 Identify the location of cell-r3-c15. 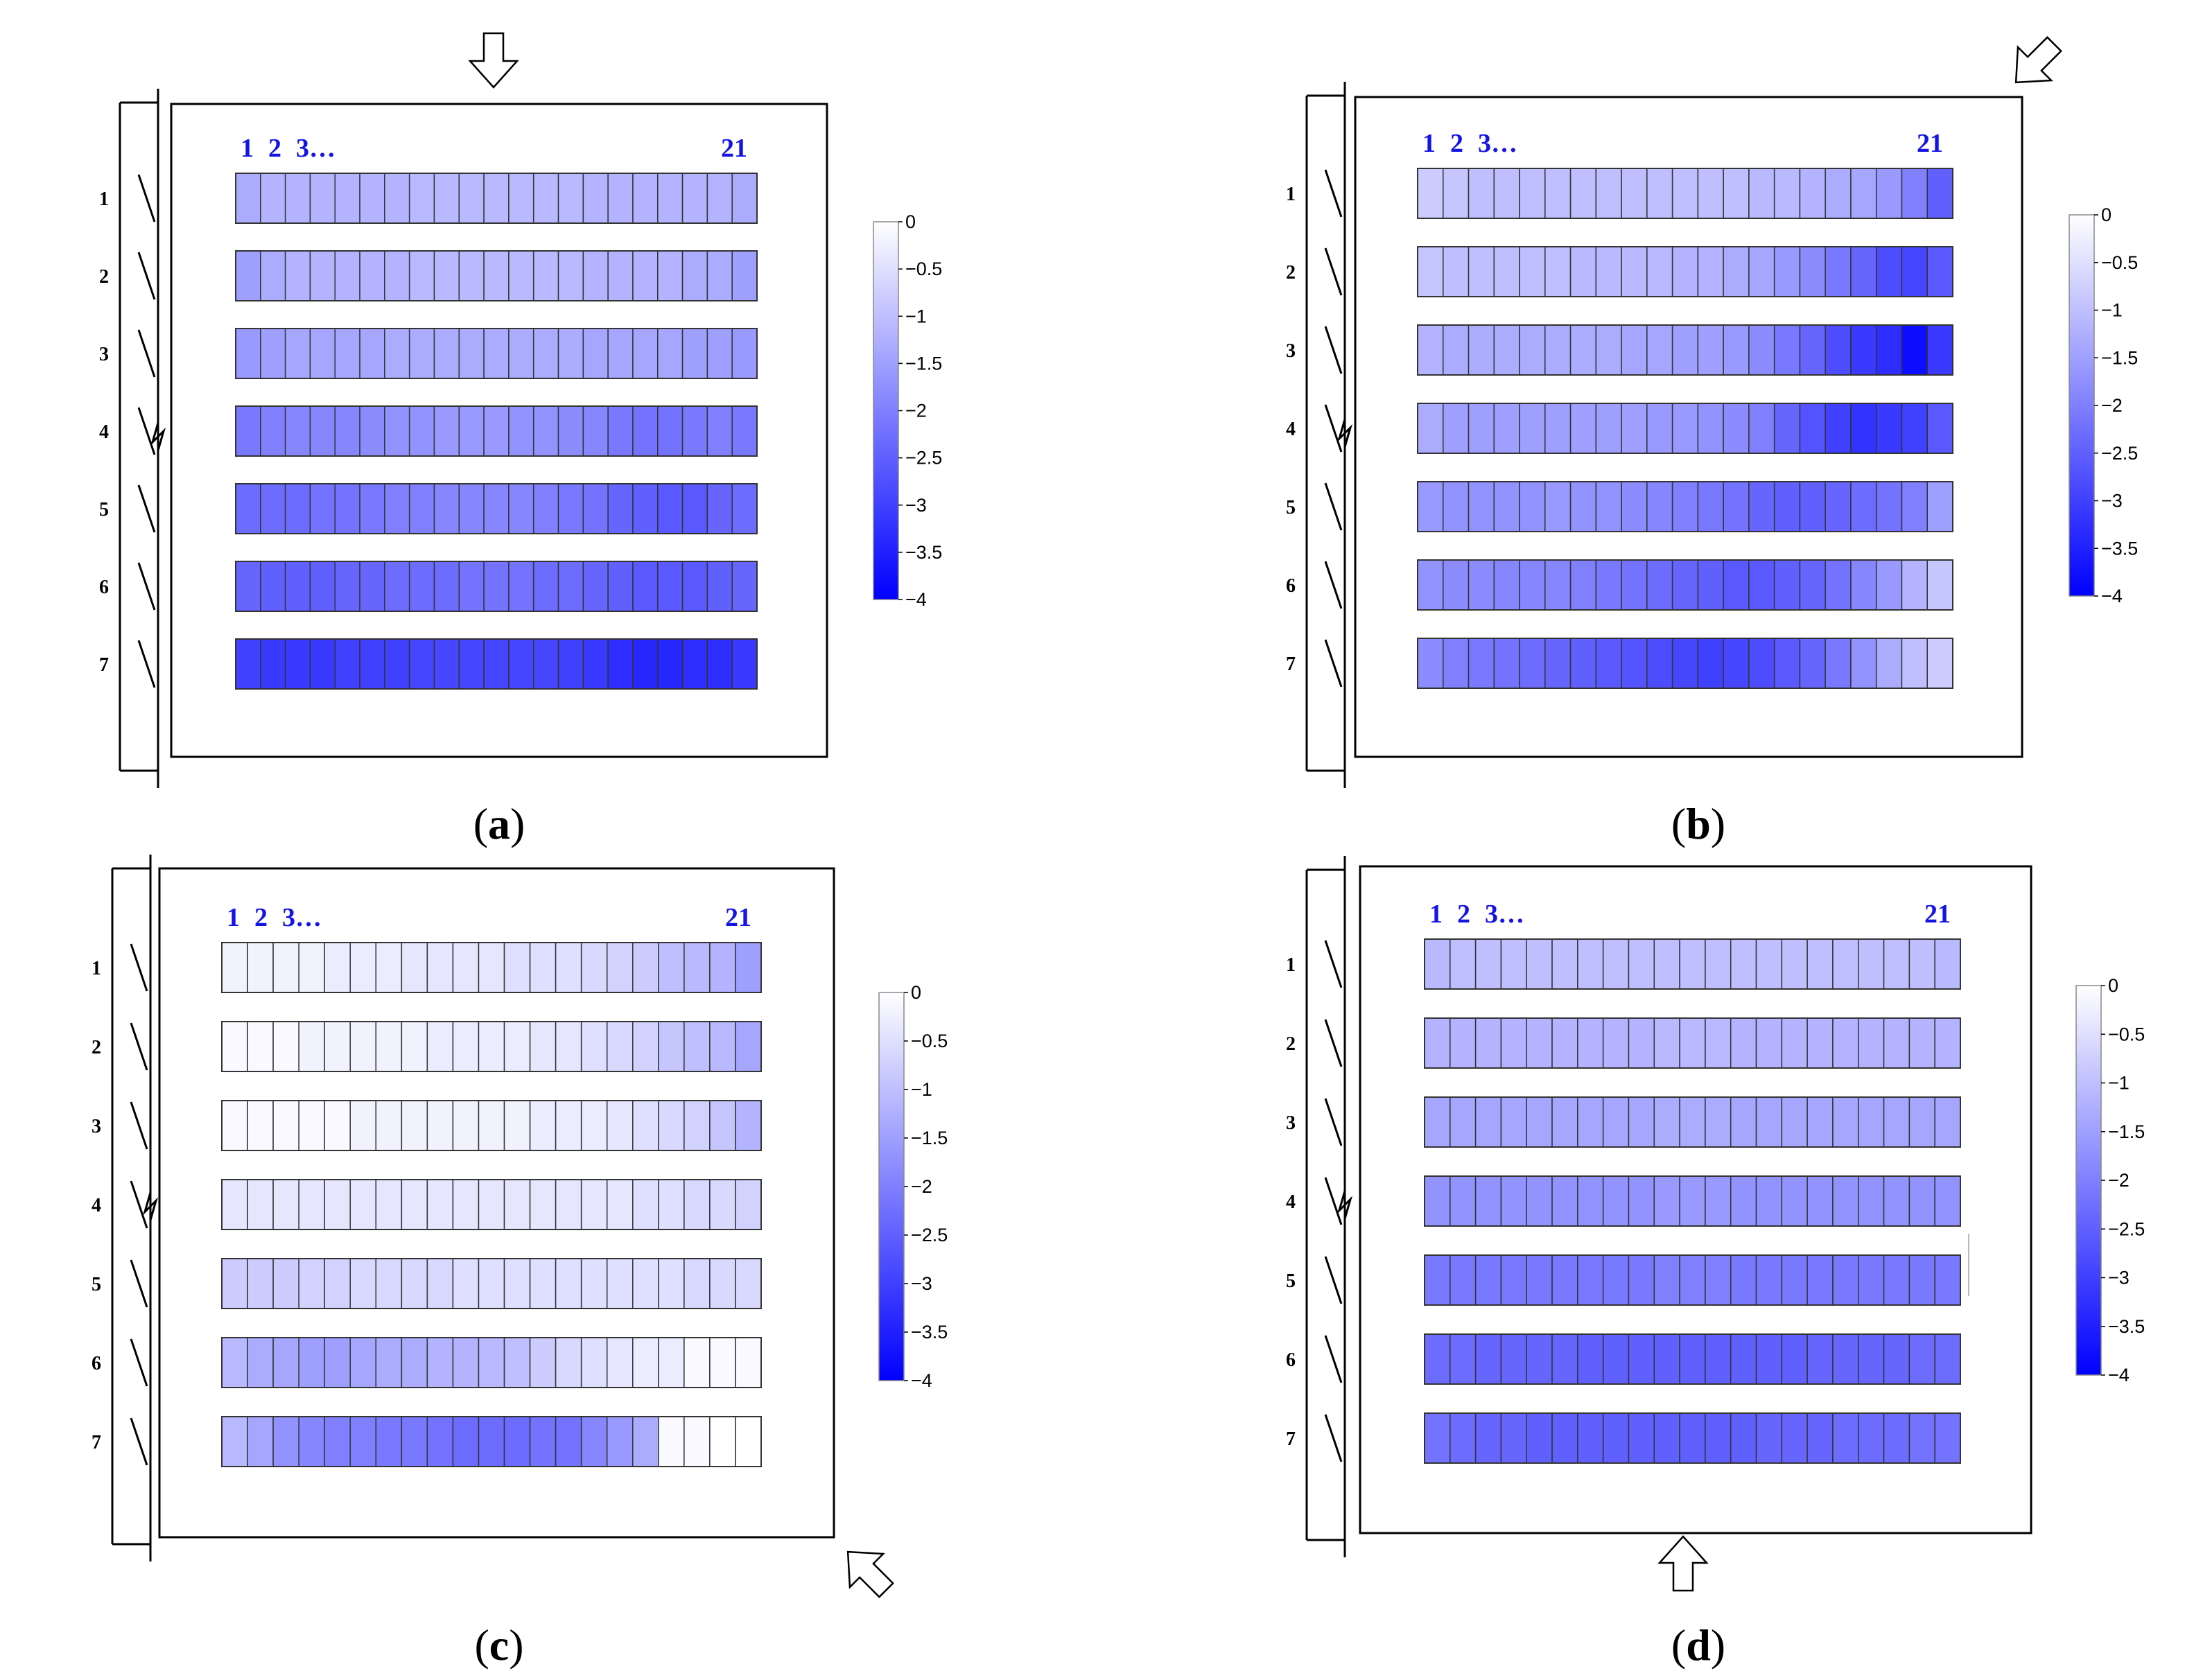
(1794, 1122).